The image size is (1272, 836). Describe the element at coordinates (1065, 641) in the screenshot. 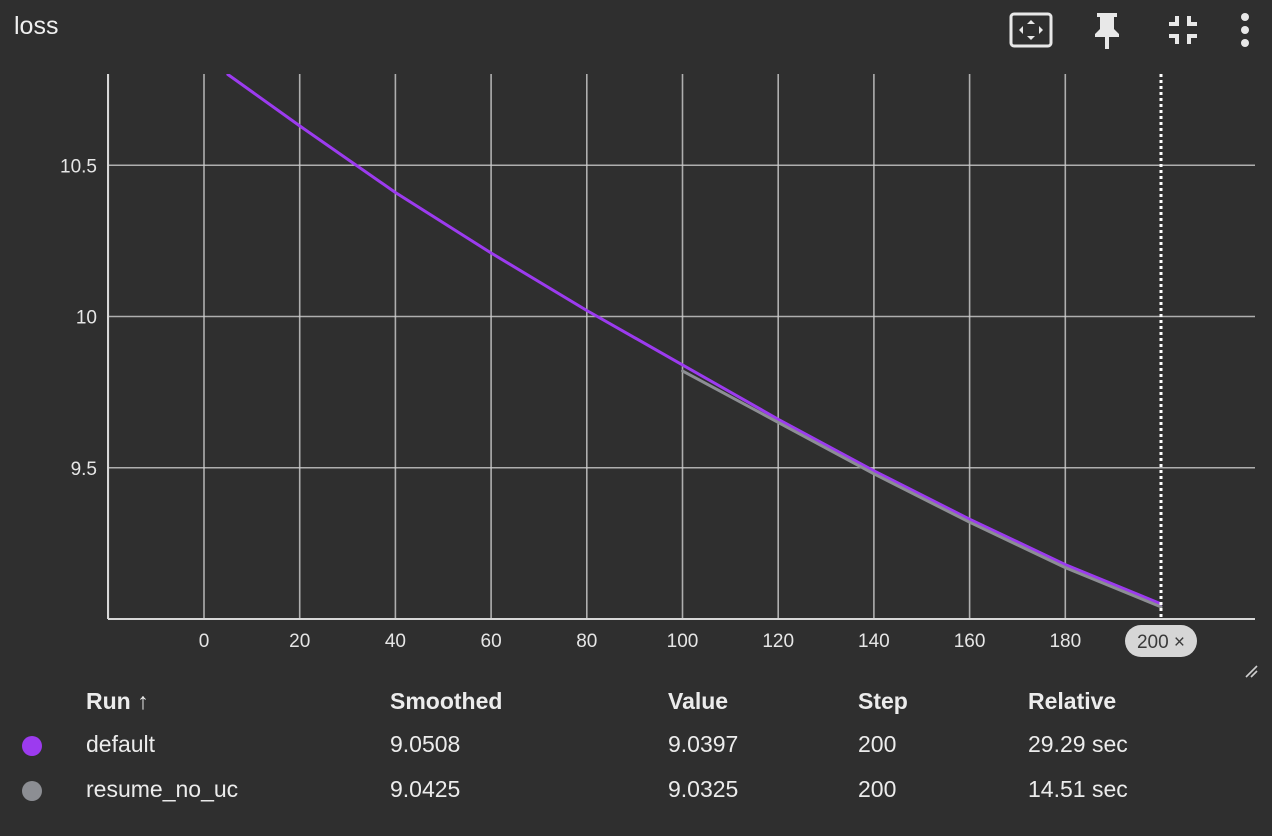

I see `x-tick-label: 180` at that location.